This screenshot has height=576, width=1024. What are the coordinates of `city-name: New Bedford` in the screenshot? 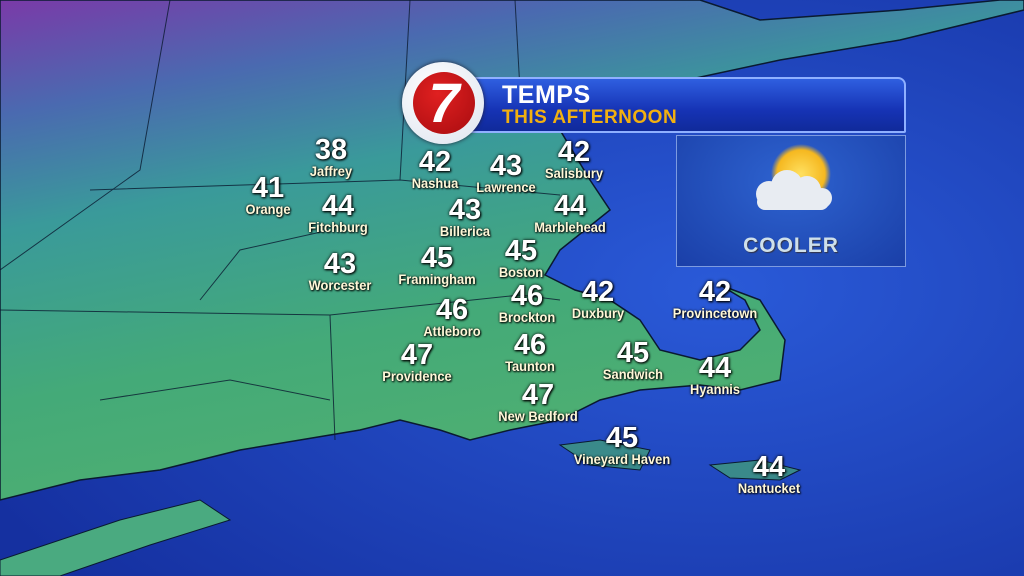 It's located at (538, 416).